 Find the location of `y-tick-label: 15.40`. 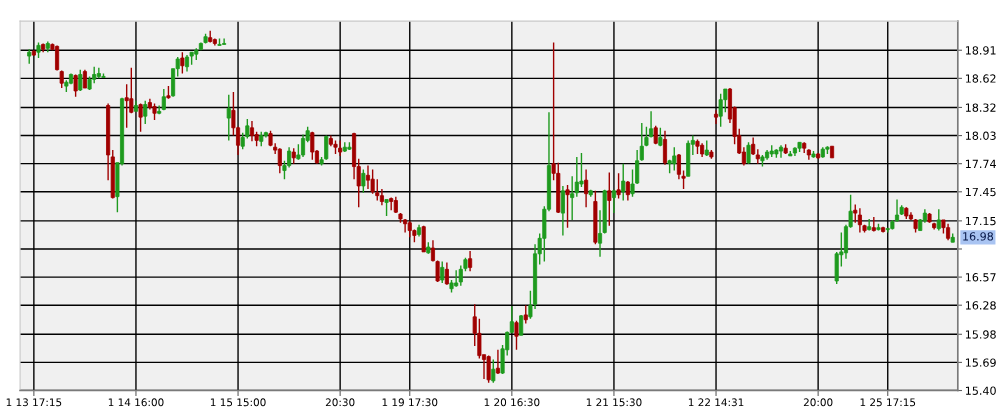

y-tick-label: 15.40 is located at coordinates (980, 390).